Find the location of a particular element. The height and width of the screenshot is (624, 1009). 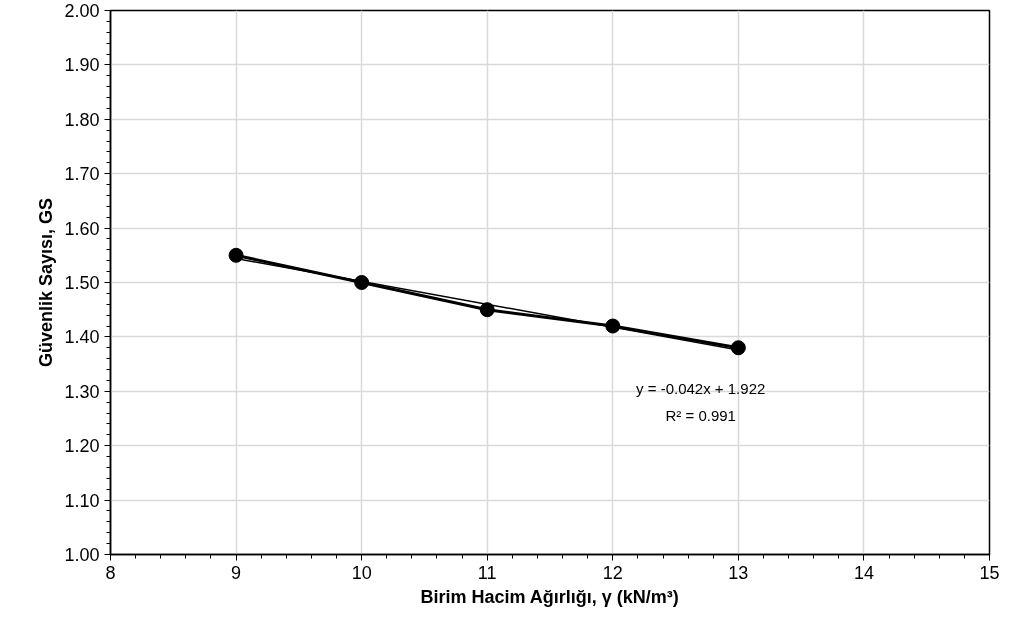

annotation: R² = 0.991 is located at coordinates (700, 416).